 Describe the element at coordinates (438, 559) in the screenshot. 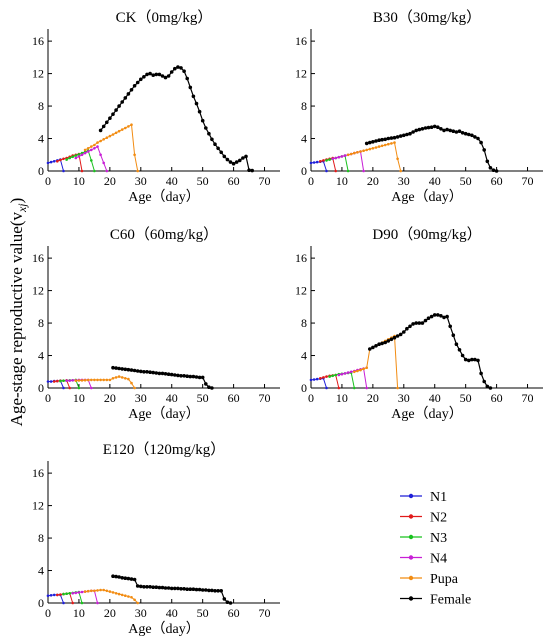

I see `legend-label: N4` at that location.